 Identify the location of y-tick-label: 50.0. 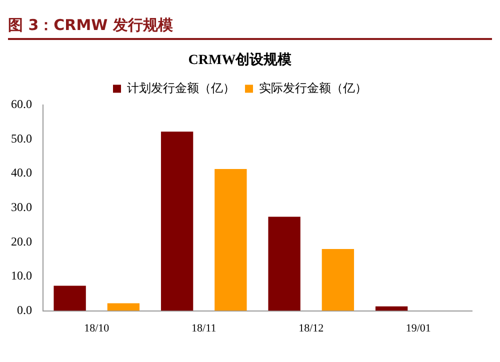
(21, 138).